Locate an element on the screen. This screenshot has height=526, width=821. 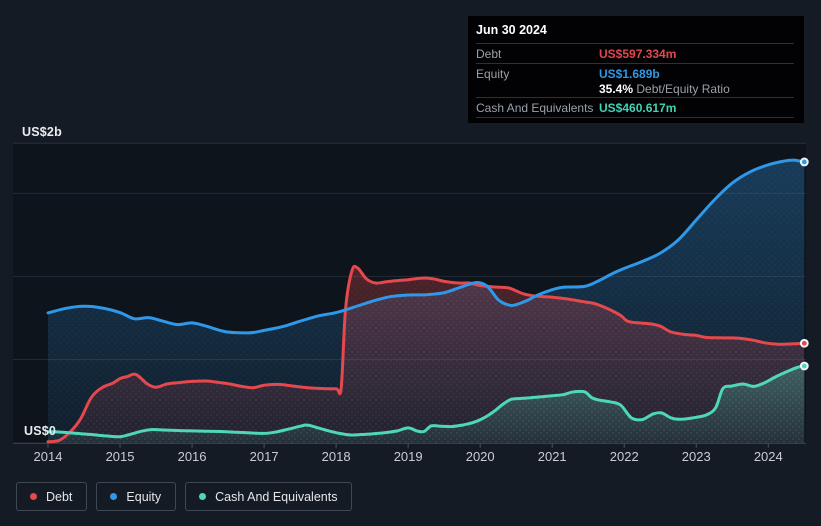
area-texture-cash-and-equivalents is located at coordinates (426, 404).